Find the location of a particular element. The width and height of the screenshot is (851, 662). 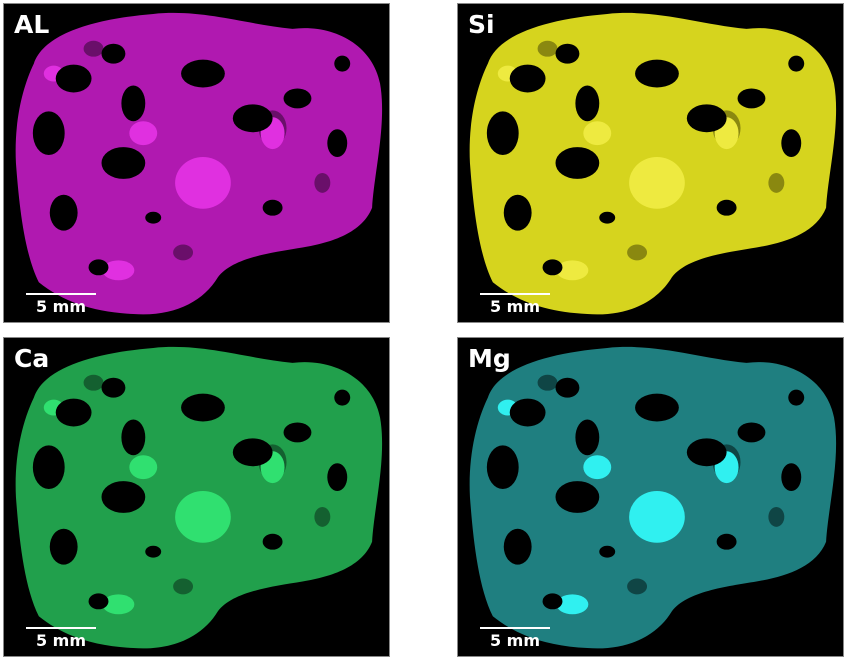

element-label: Ca is located at coordinates (32, 358).